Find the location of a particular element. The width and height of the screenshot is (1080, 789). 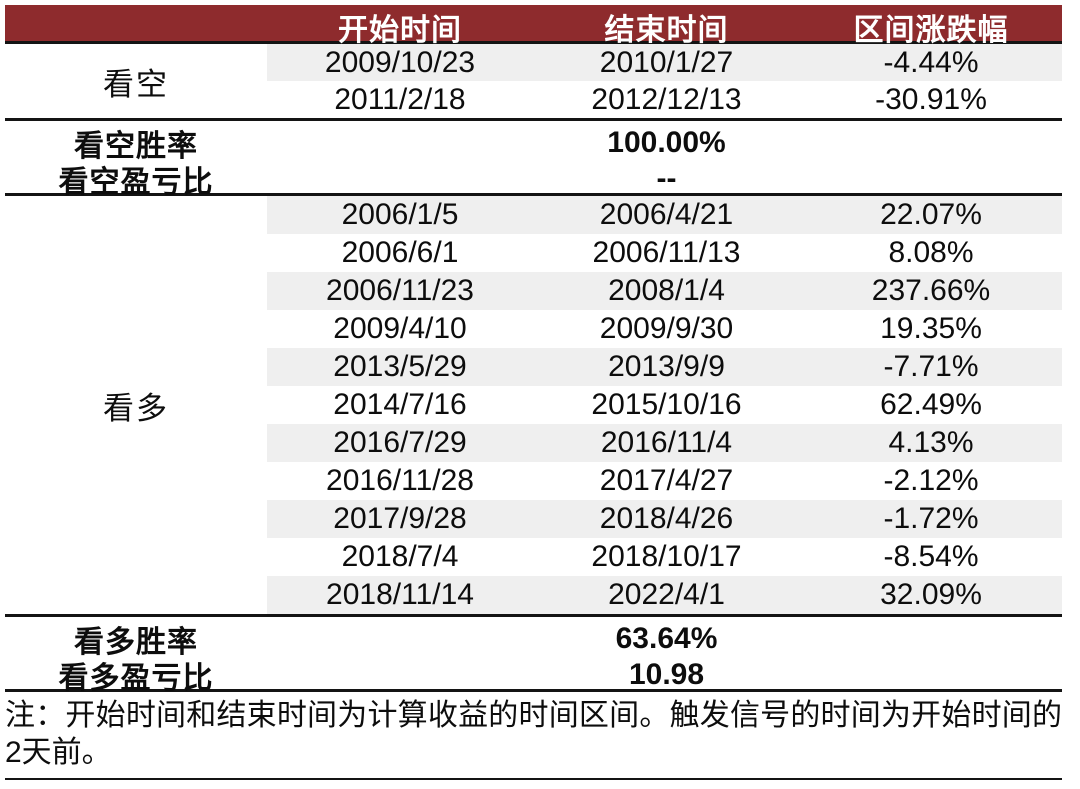

bullish-summary: 看多胜率 63.64% 看多盈亏比 10.98 is located at coordinates (533, 656).